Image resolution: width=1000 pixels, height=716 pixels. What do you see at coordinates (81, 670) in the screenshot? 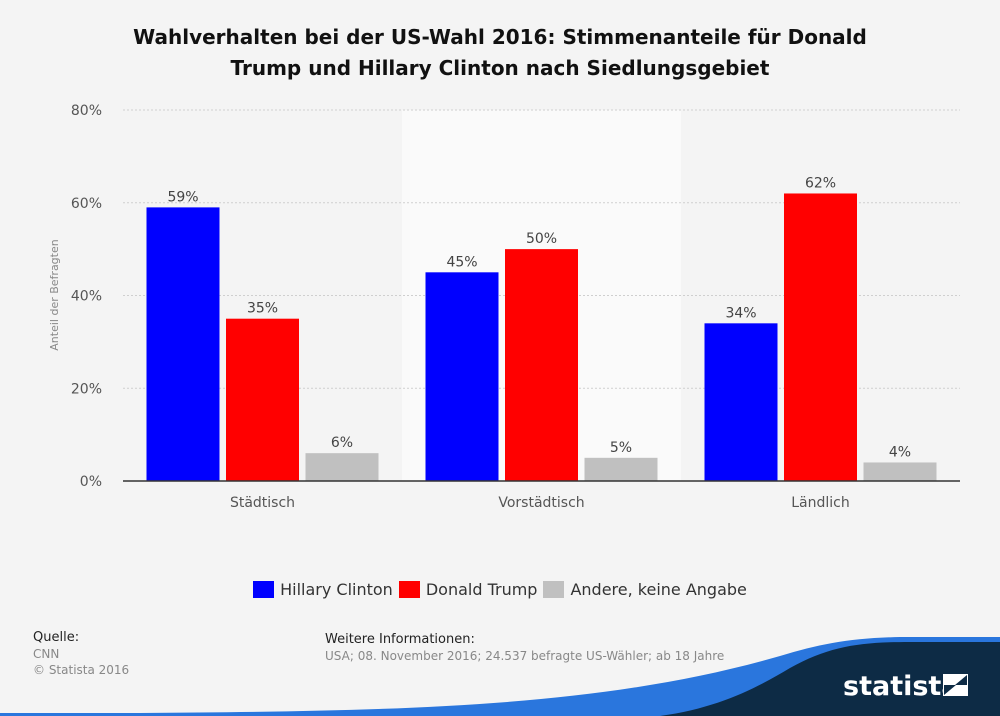
I see `copyright-text: © Statista 2016` at bounding box center [81, 670].